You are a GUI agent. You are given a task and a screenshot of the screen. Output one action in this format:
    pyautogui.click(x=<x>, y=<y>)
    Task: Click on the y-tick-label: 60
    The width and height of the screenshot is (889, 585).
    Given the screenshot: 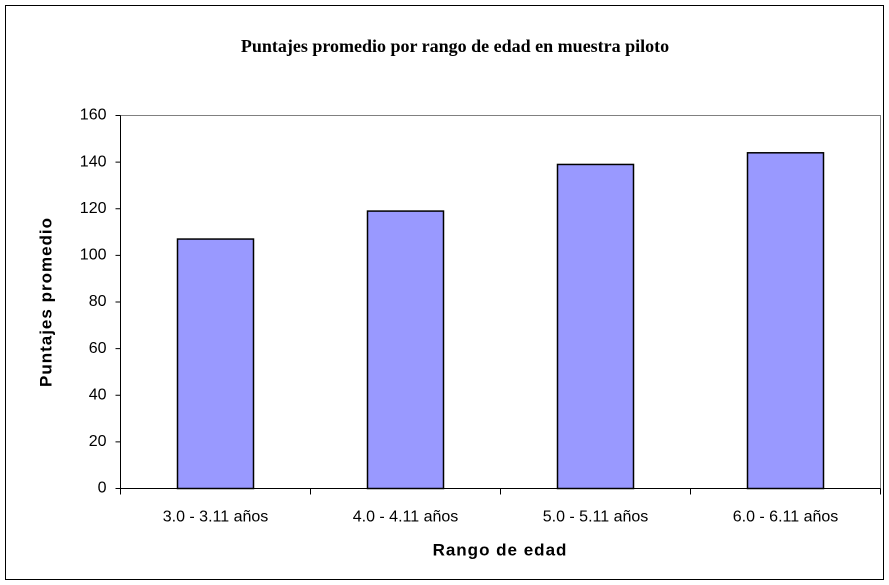 What is the action you would take?
    pyautogui.click(x=98, y=348)
    